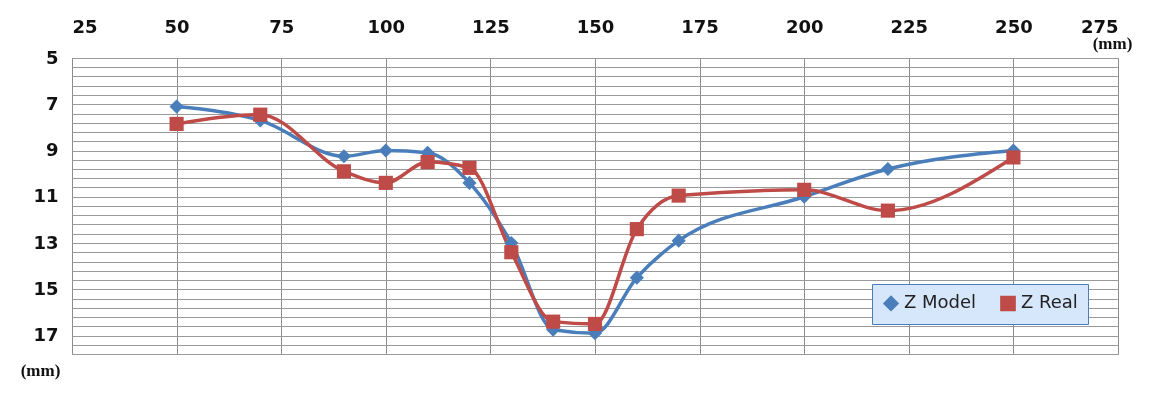  Describe the element at coordinates (1014, 26) in the screenshot. I see `x-tick-label: 250` at that location.